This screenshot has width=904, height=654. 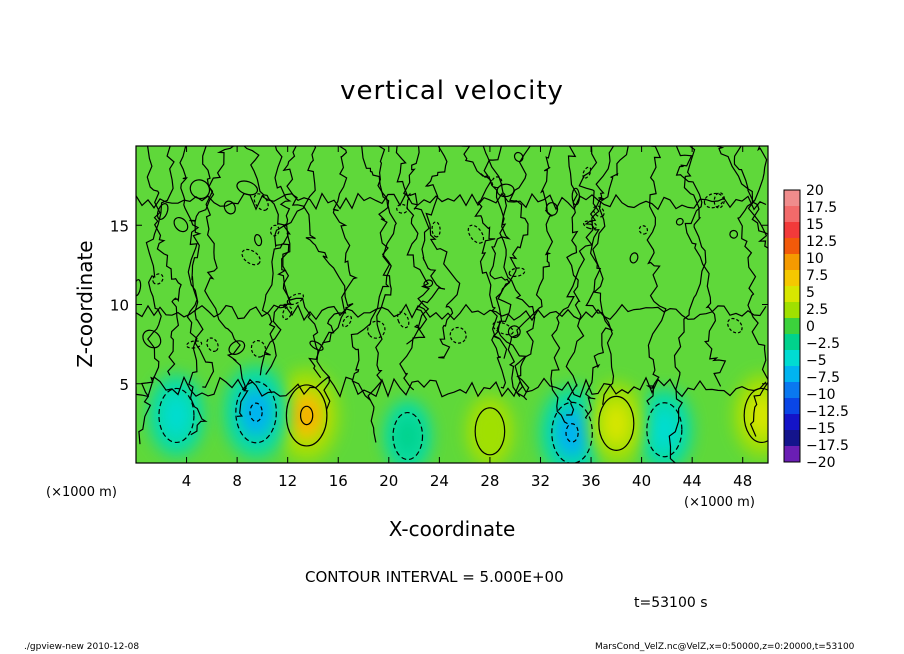 What do you see at coordinates (439, 481) in the screenshot?
I see `x-tick-label: 24` at bounding box center [439, 481].